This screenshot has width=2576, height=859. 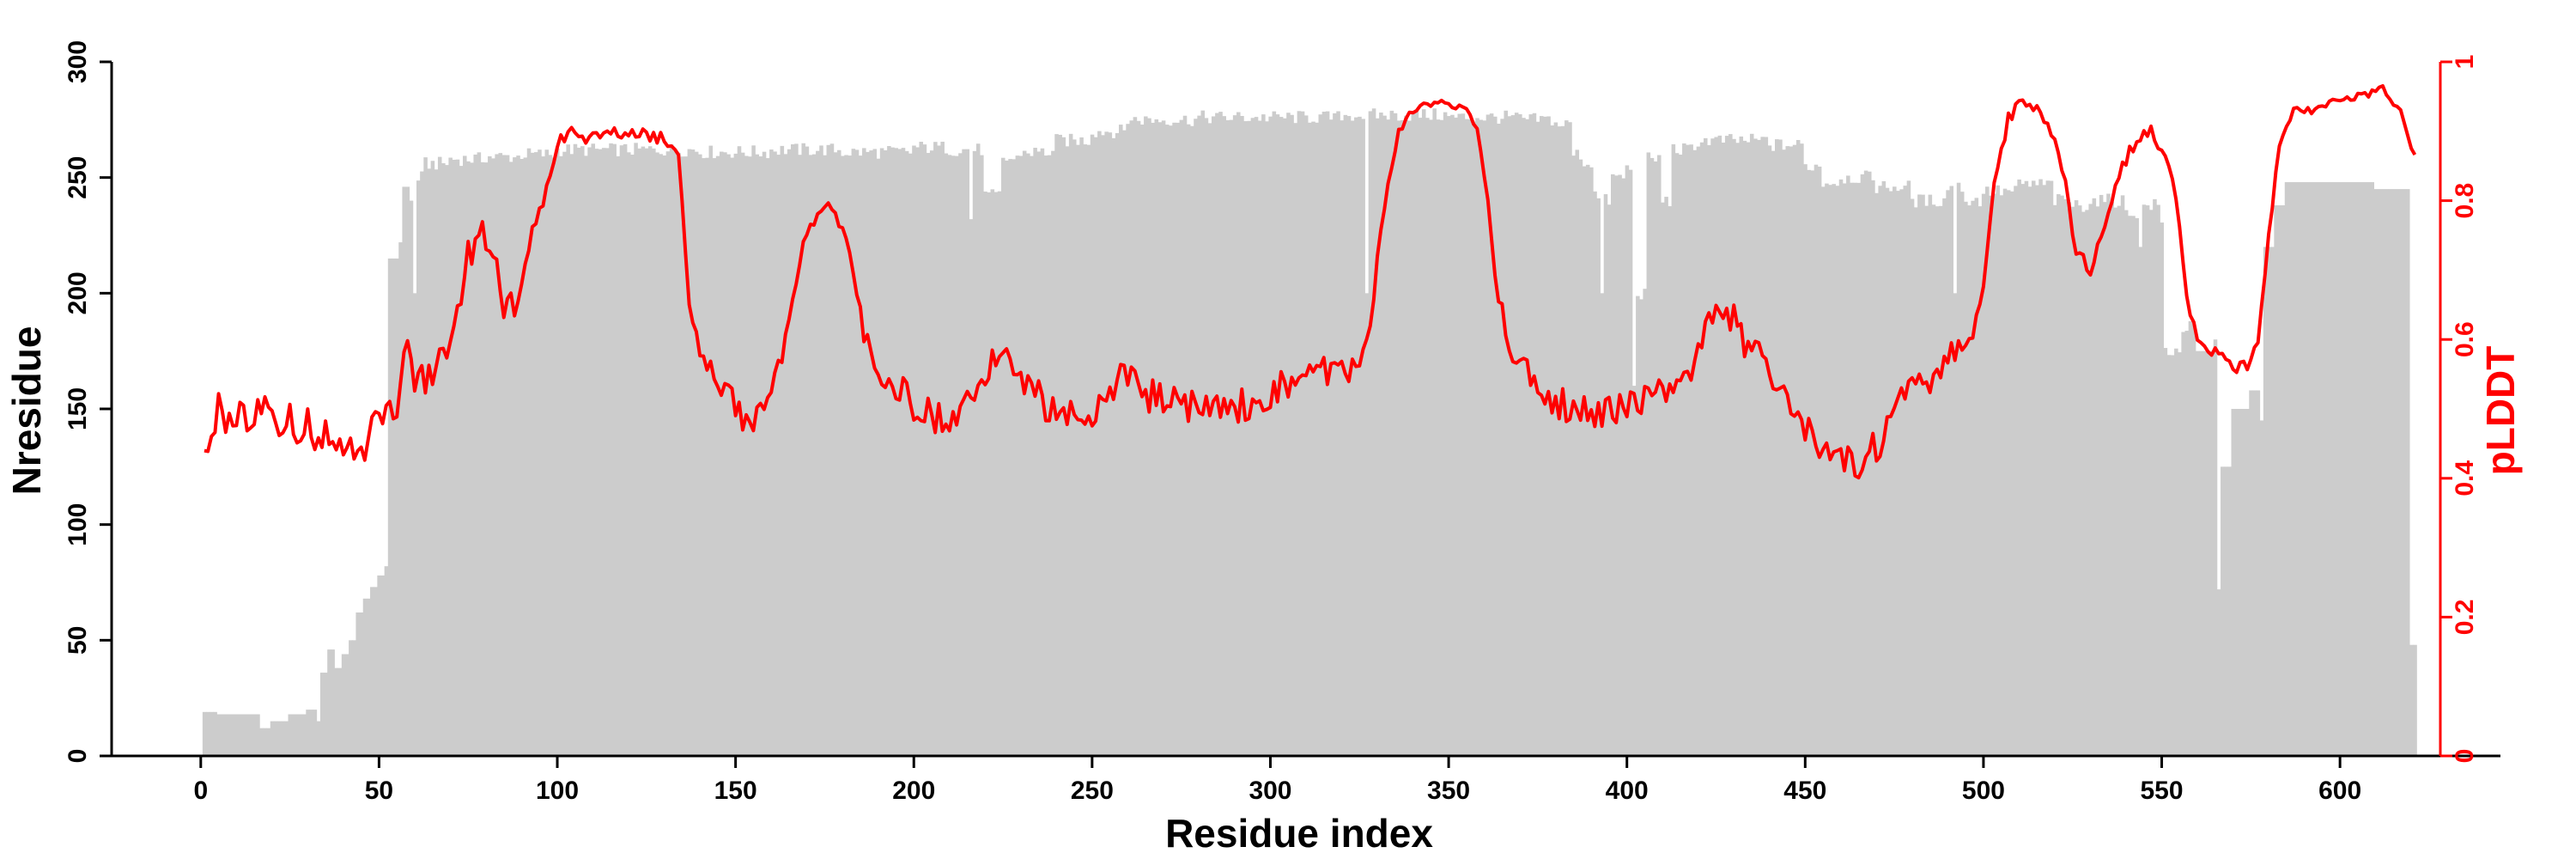 I want to click on y-tick-label-right: 0, so click(x=2465, y=756).